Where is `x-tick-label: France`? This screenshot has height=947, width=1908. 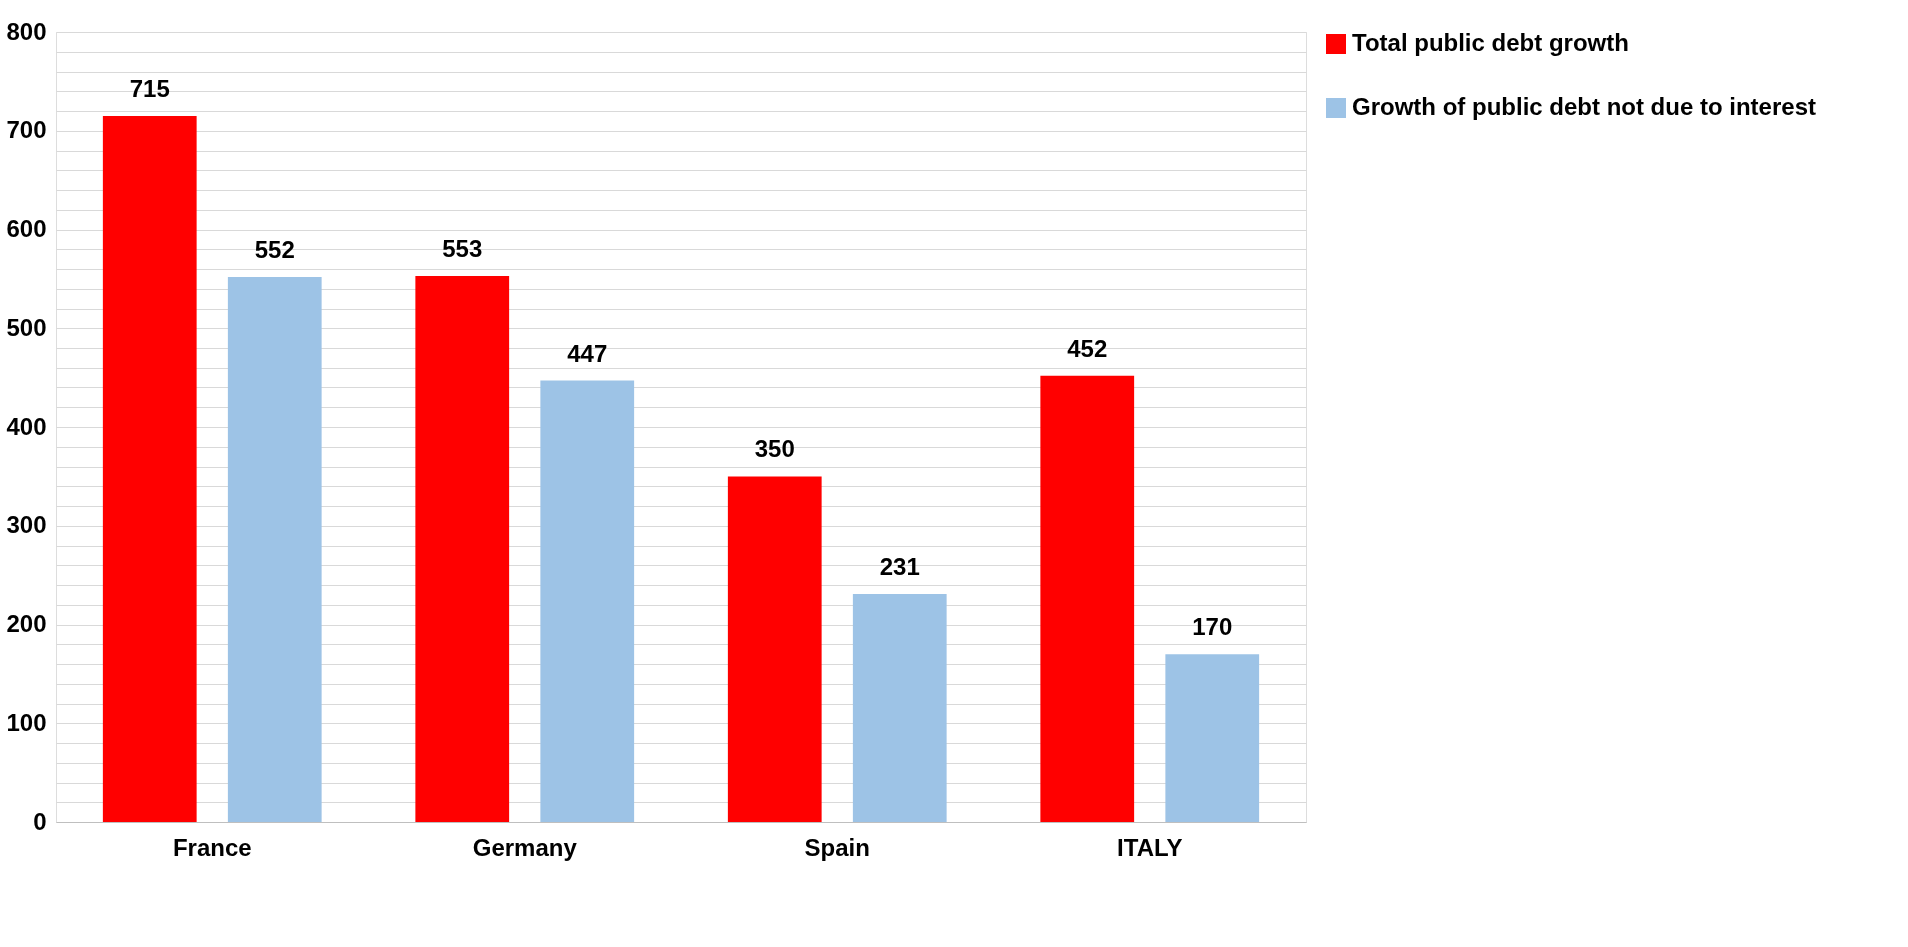 x-tick-label: France is located at coordinates (212, 847).